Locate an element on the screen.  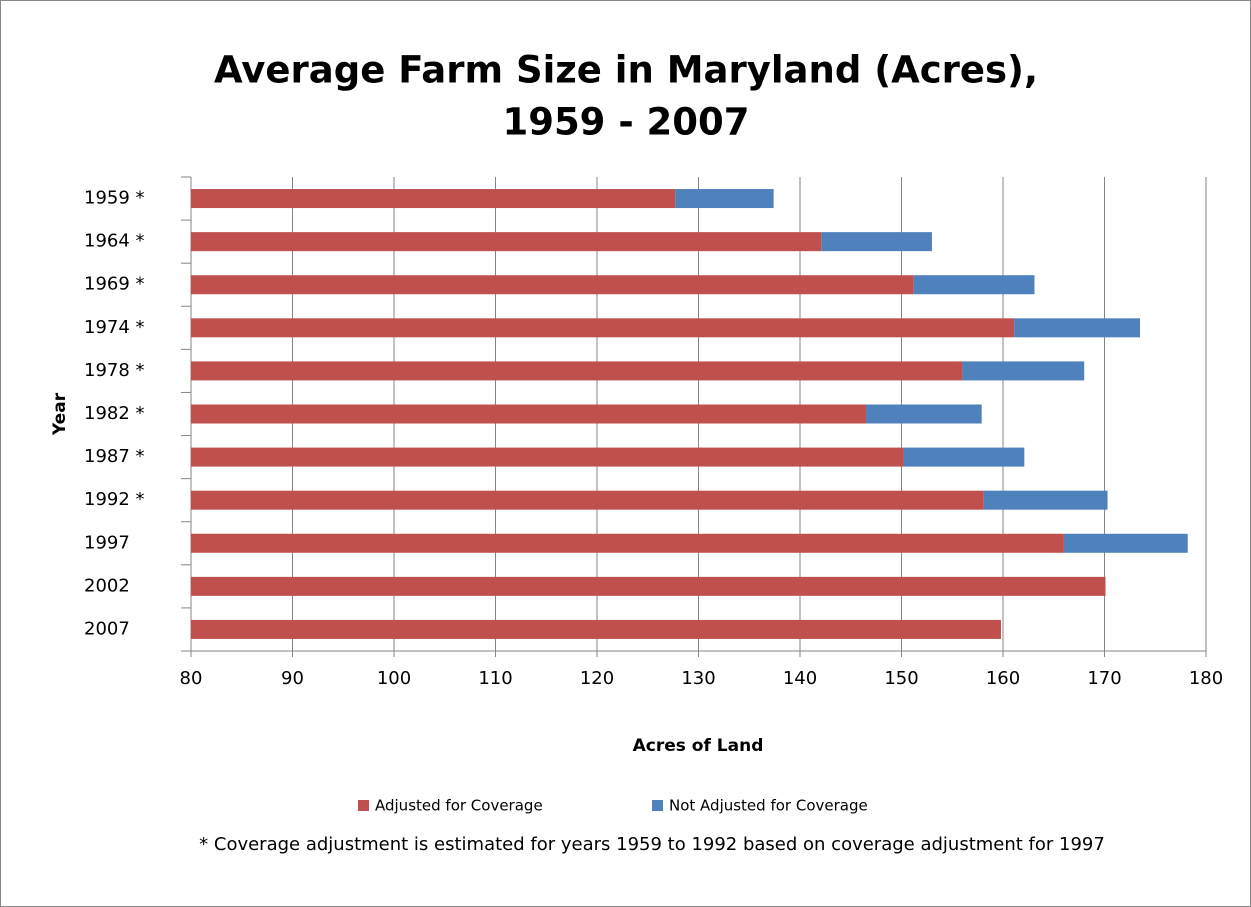
y-tick-label: 1959 * is located at coordinates (114, 198).